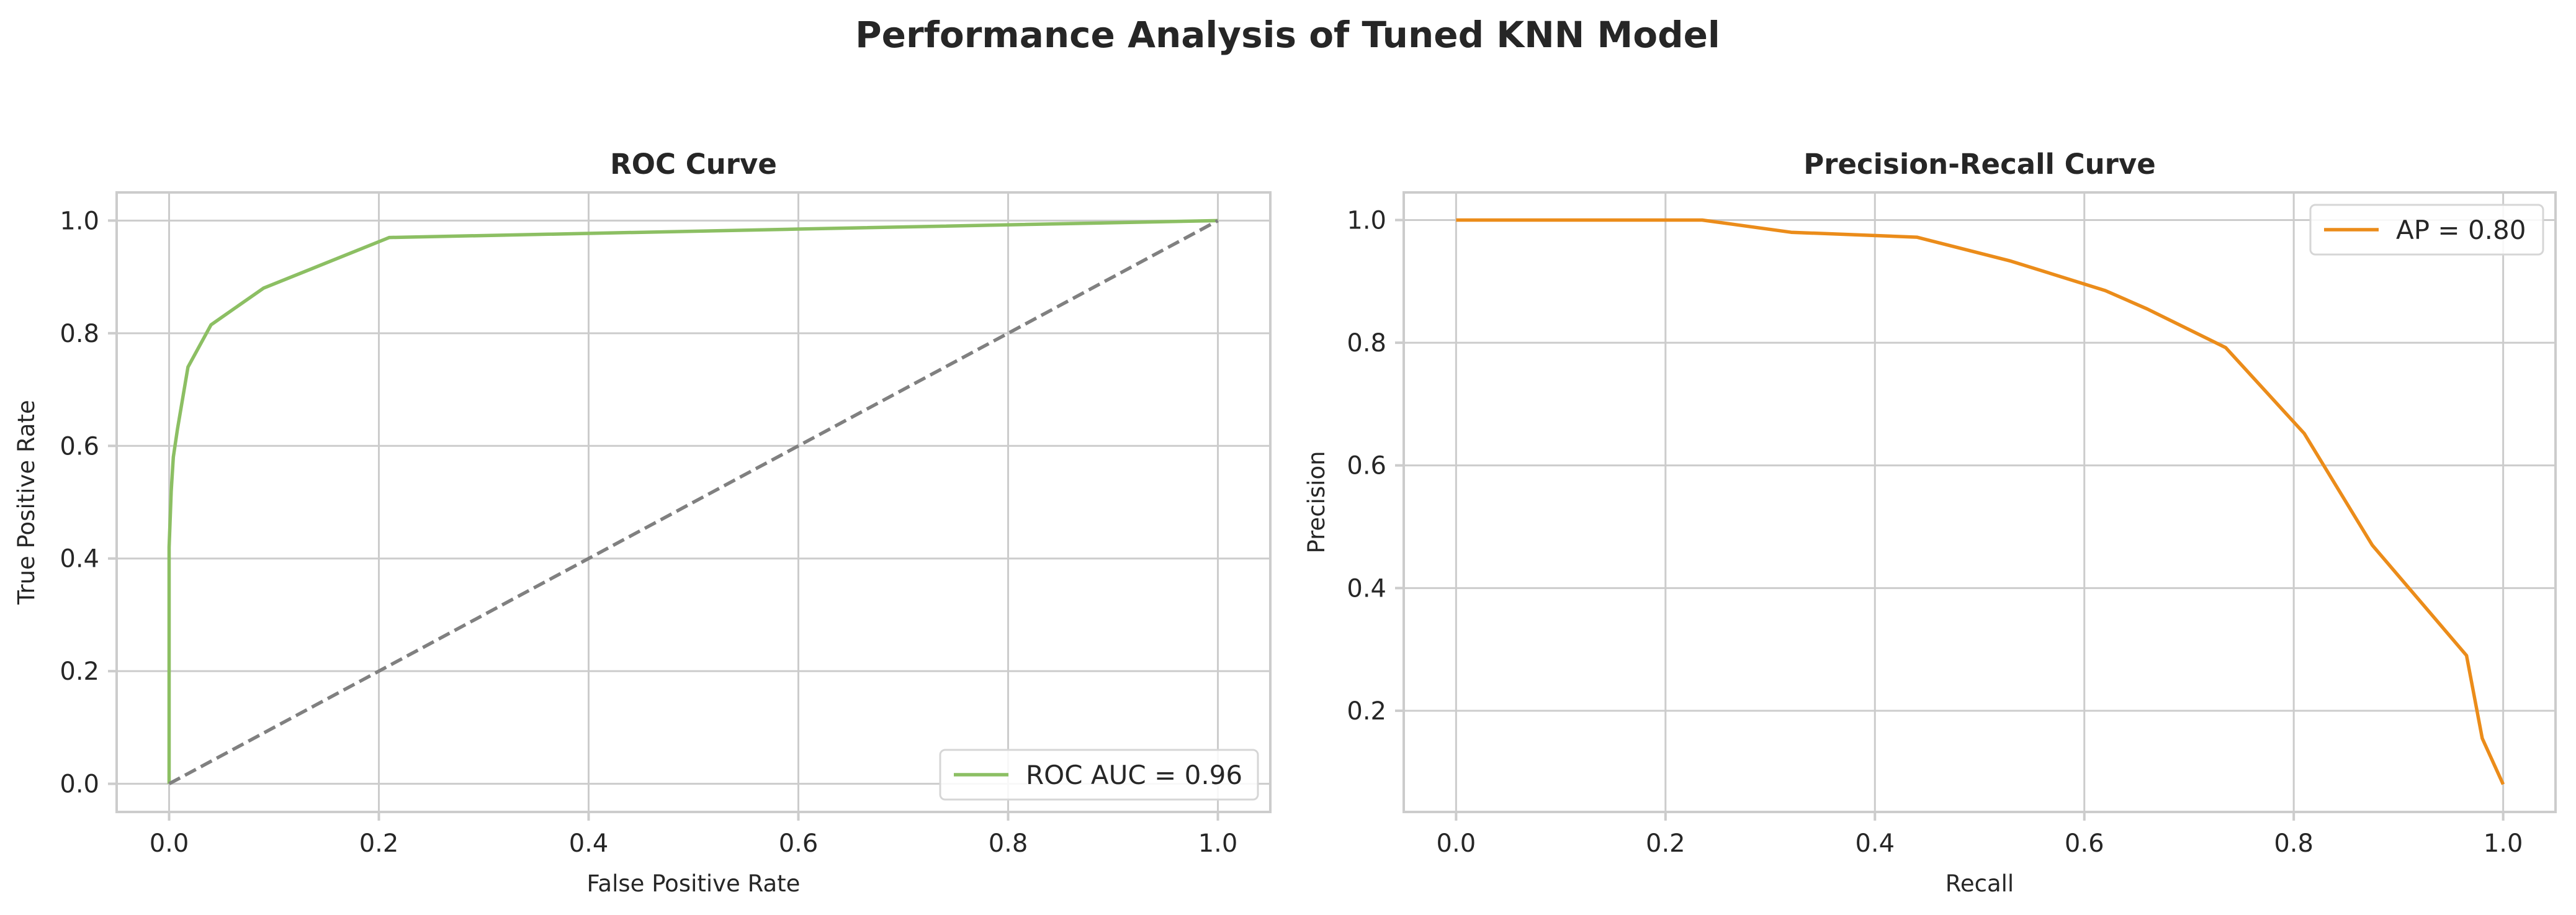  I want to click on roc-title: ROC Curve, so click(693, 164).